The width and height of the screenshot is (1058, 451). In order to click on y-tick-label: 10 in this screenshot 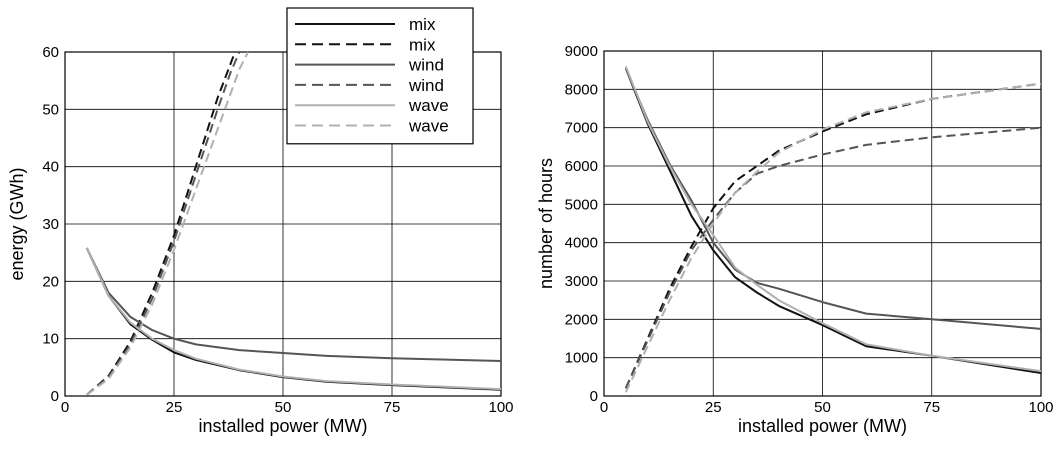, I will do `click(50, 339)`.